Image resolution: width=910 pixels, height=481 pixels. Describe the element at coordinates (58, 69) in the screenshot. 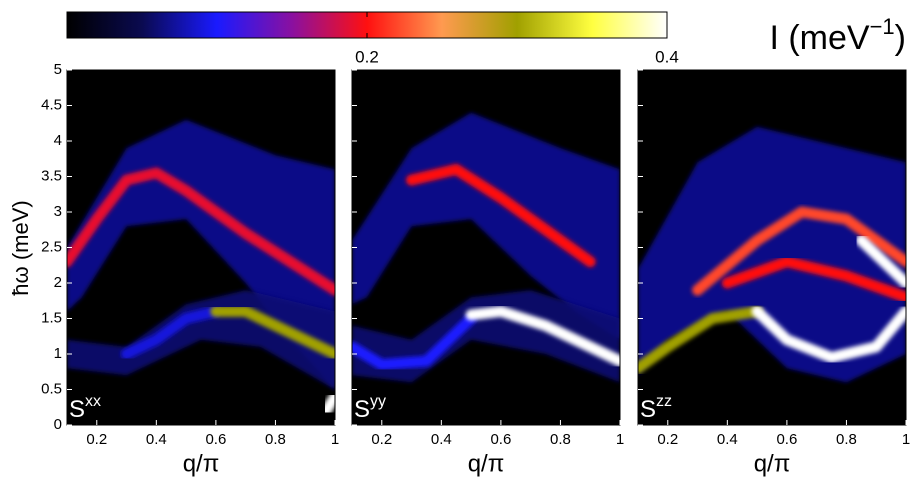

I see `y-tick-label: 5` at that location.